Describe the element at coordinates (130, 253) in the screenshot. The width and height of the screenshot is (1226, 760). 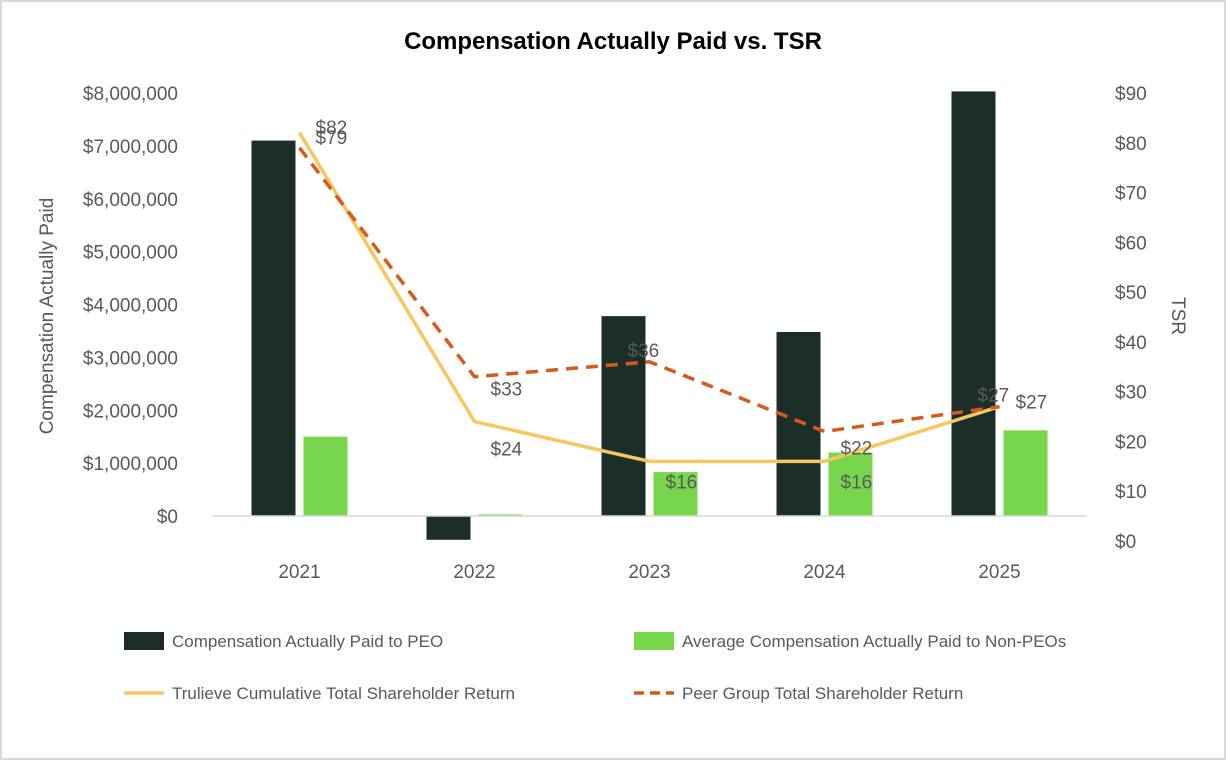
I see `left-tick-label: $5,000,000` at that location.